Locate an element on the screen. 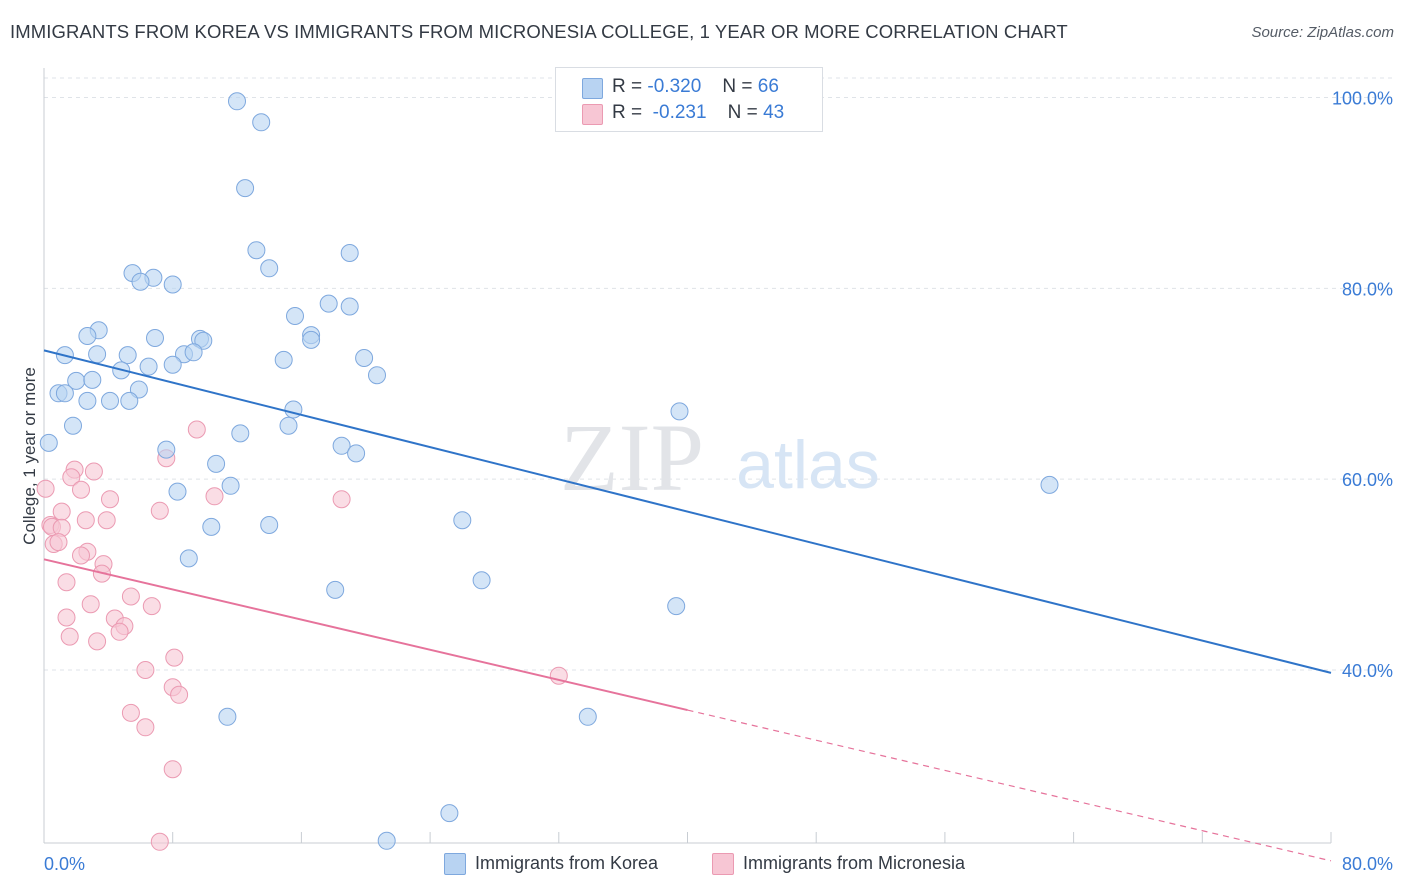 The height and width of the screenshot is (892, 1406). korea-n-value: 66 is located at coordinates (768, 86).